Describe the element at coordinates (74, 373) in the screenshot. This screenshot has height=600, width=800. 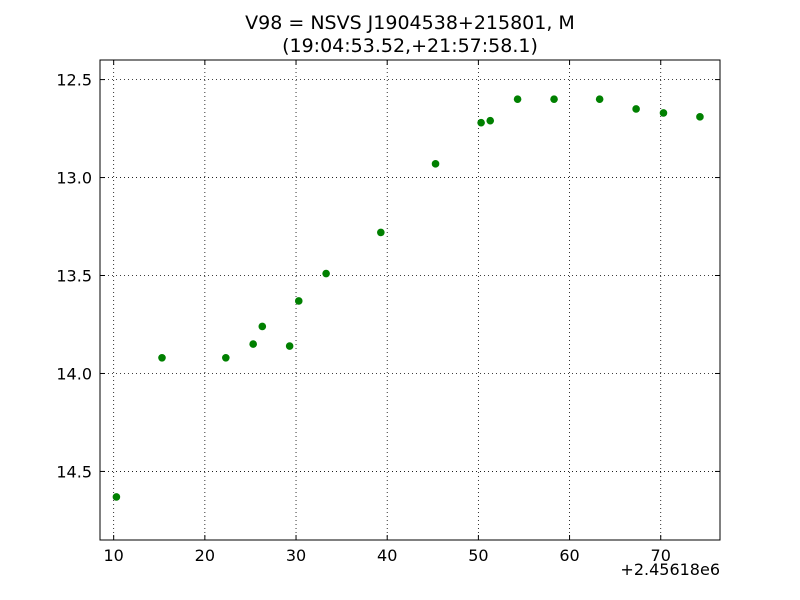
I see `y-tick-label: 14.0` at that location.